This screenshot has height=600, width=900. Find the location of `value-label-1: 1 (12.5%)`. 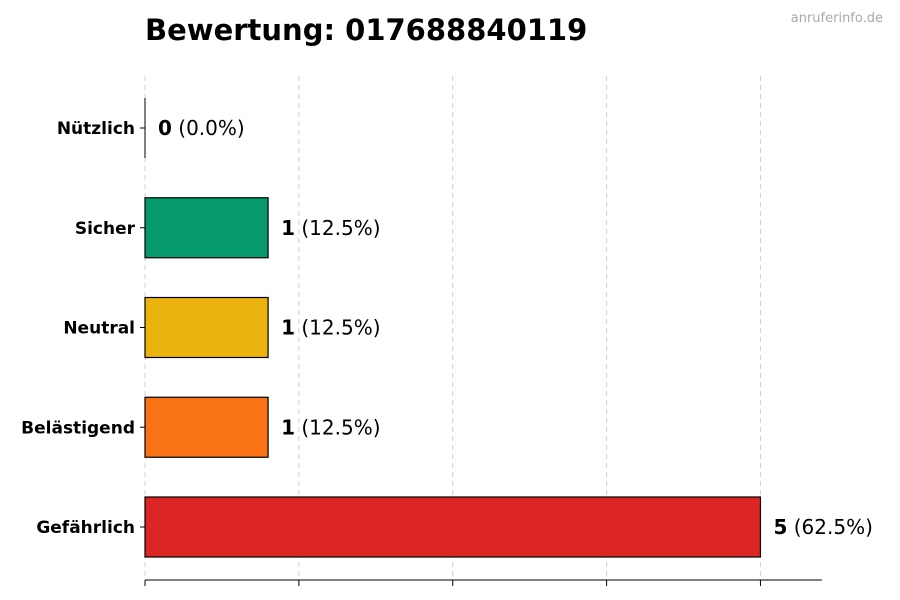

value-label-1: 1 (12.5%) is located at coordinates (330, 228).